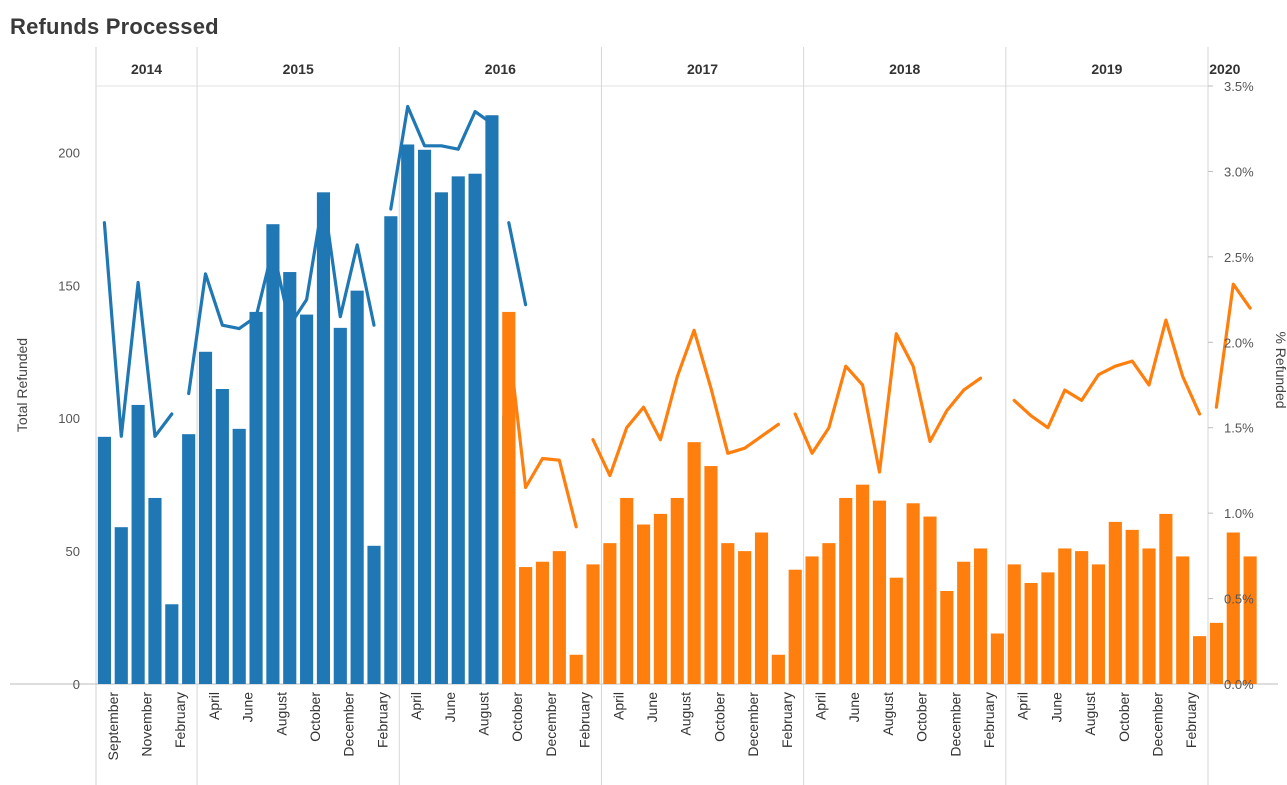 The image size is (1287, 785). I want to click on year-label: 2017, so click(702, 69).